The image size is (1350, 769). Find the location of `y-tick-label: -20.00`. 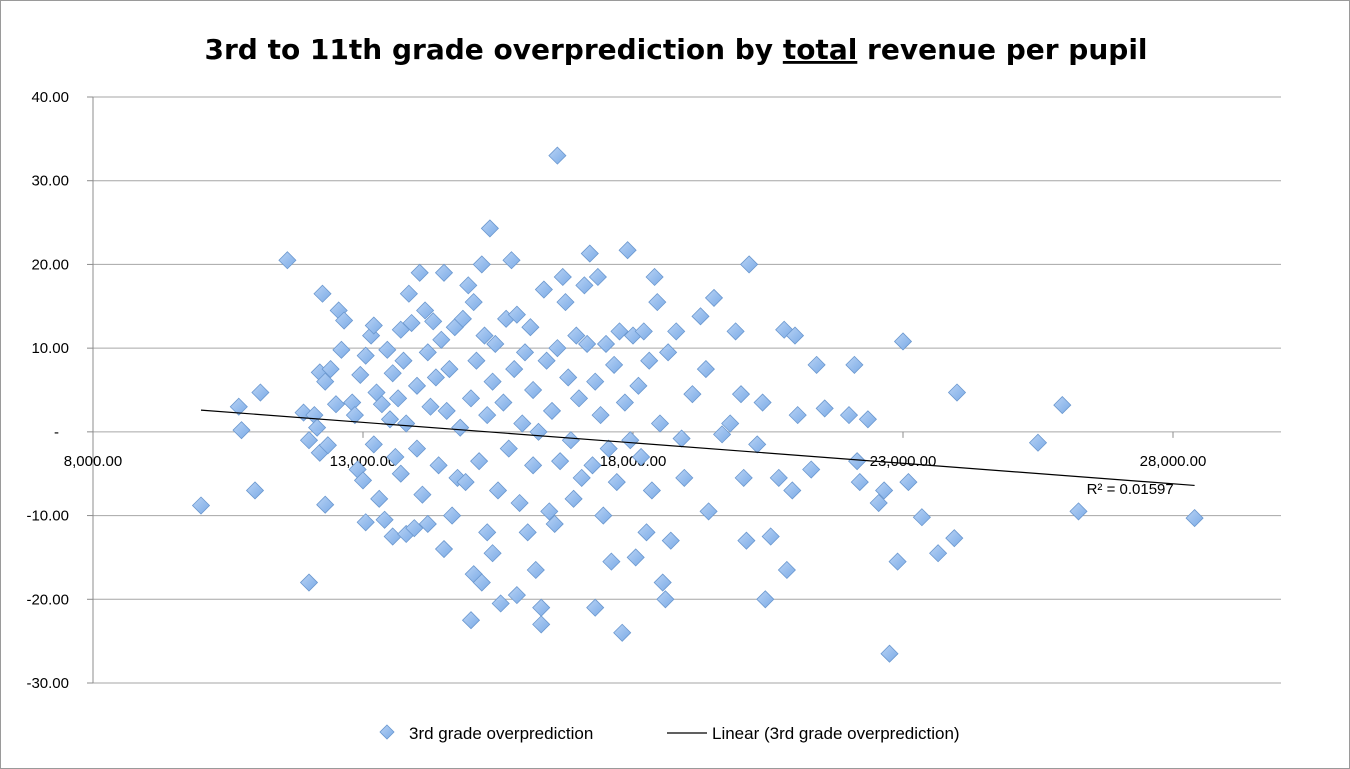

y-tick-label: -20.00 is located at coordinates (47, 599).